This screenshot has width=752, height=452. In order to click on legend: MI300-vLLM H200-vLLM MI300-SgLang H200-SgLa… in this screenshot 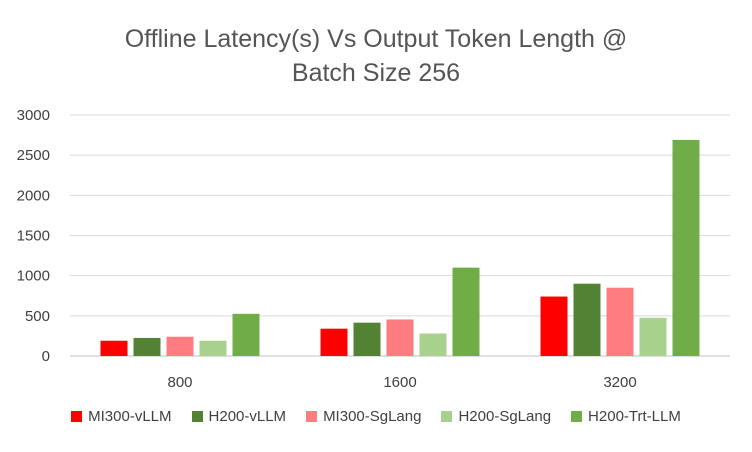, I will do `click(376, 416)`.